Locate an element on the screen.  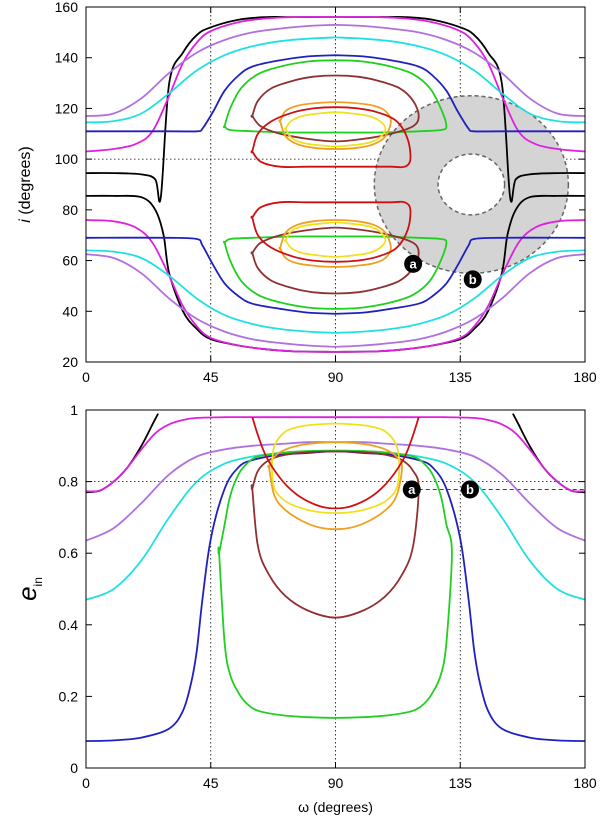
y-tick-label: 140 is located at coordinates (67, 58).